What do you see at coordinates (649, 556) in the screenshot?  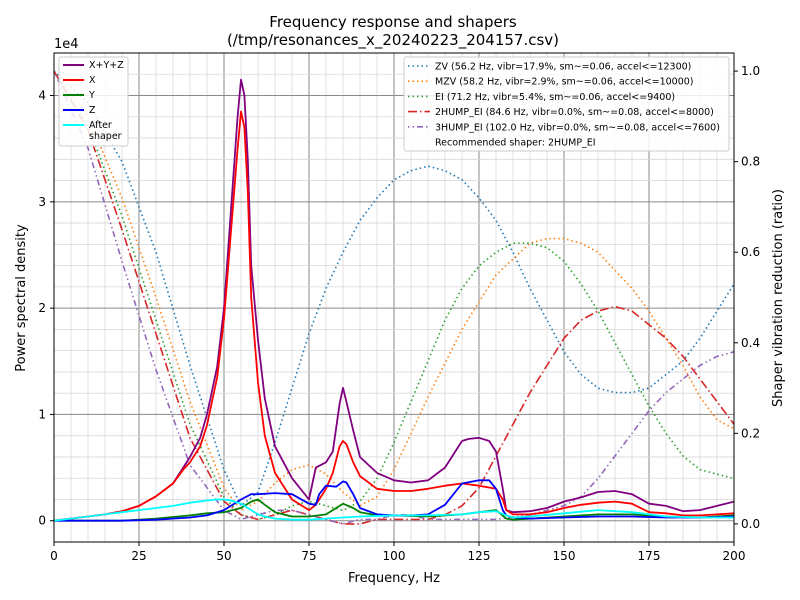 I see `x-tick-label: 175` at bounding box center [649, 556].